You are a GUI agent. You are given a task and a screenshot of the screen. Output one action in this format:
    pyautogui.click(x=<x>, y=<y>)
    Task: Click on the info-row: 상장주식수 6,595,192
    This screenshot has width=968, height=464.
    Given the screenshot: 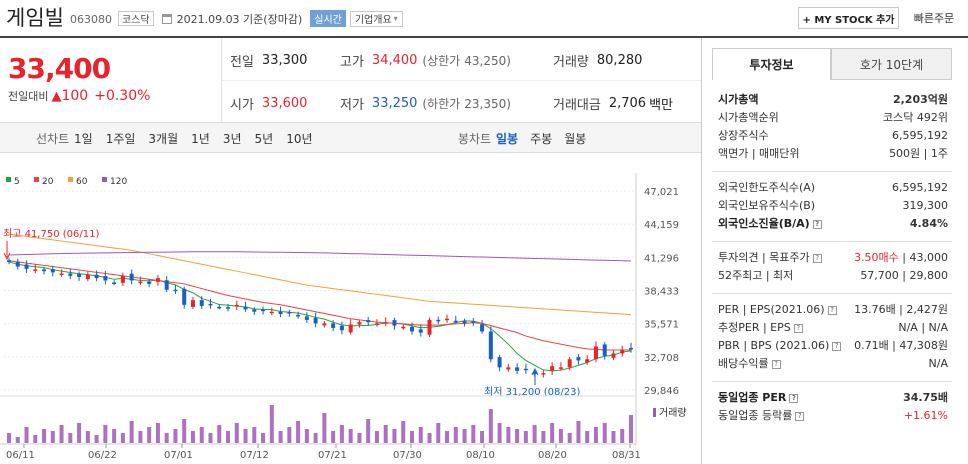 What is the action you would take?
    pyautogui.click(x=833, y=136)
    